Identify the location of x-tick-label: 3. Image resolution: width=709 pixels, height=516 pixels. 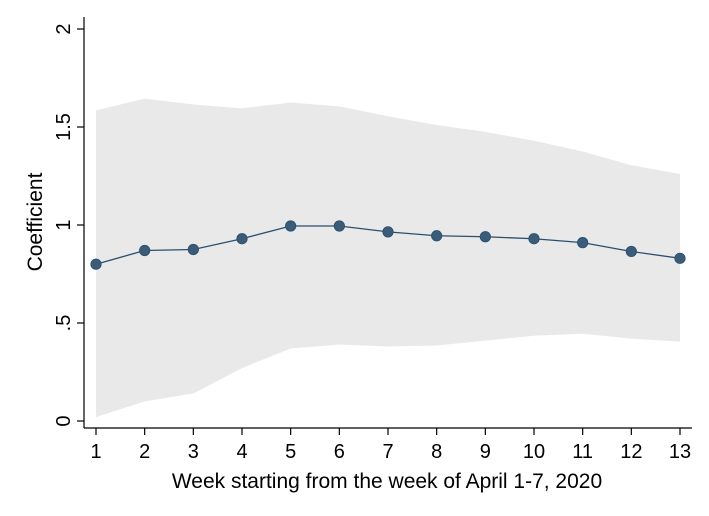
(193, 452).